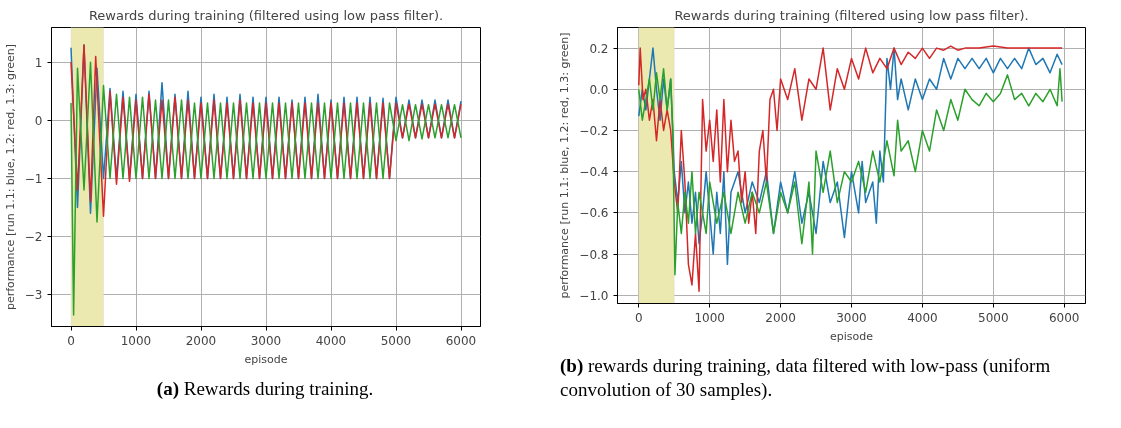 The width and height of the screenshot is (1121, 428). Describe the element at coordinates (806, 378) in the screenshot. I see `text: (b) rewards during training, data filtered with low-pass (uniform convolution of 30 samples).` at that location.